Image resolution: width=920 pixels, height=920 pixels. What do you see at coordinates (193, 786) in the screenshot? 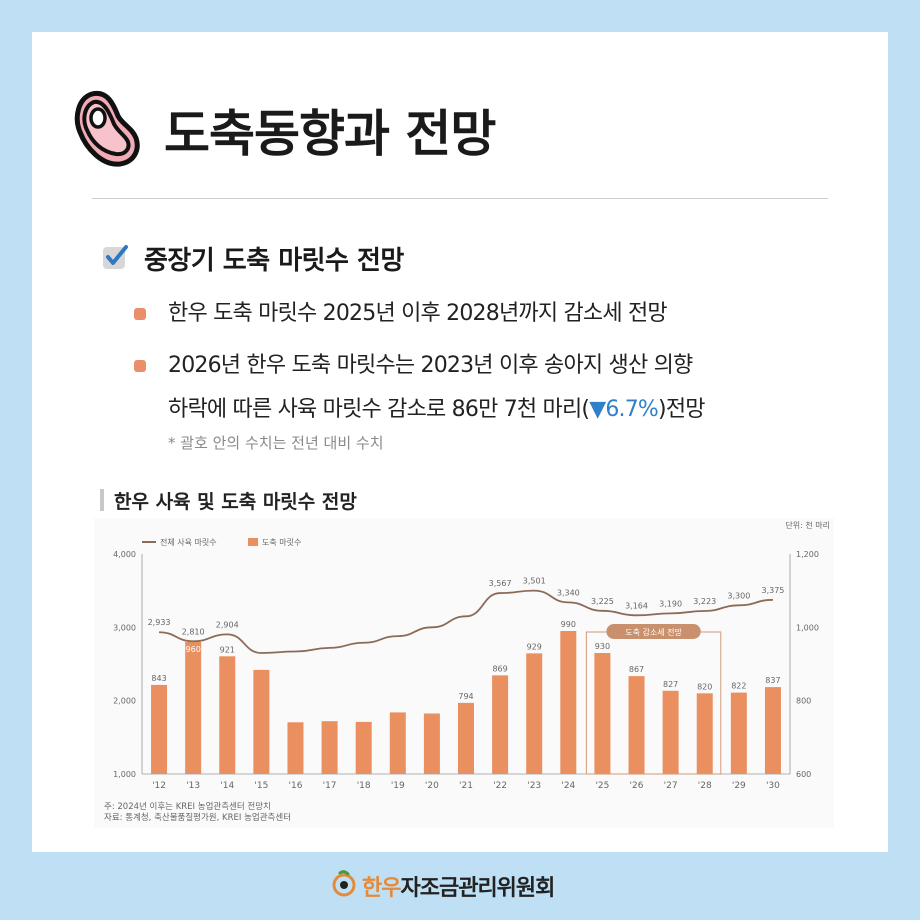
I see `x-tick-label: '13` at bounding box center [193, 786].